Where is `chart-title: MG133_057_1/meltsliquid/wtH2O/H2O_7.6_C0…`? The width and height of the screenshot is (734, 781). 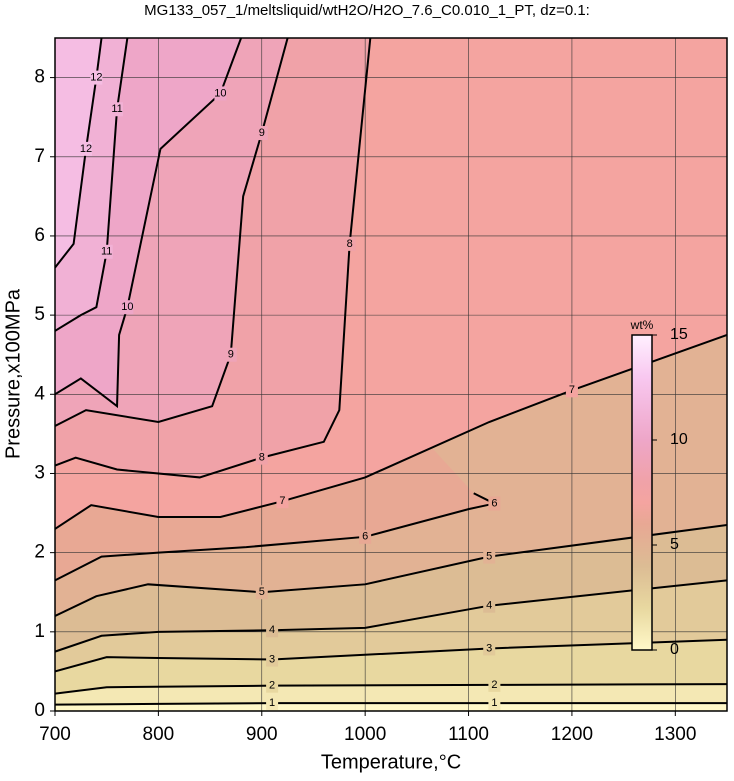
chart-title: MG133_057_1/meltsliquid/wtH2O/H2O_7.6_C0… is located at coordinates (367, 10).